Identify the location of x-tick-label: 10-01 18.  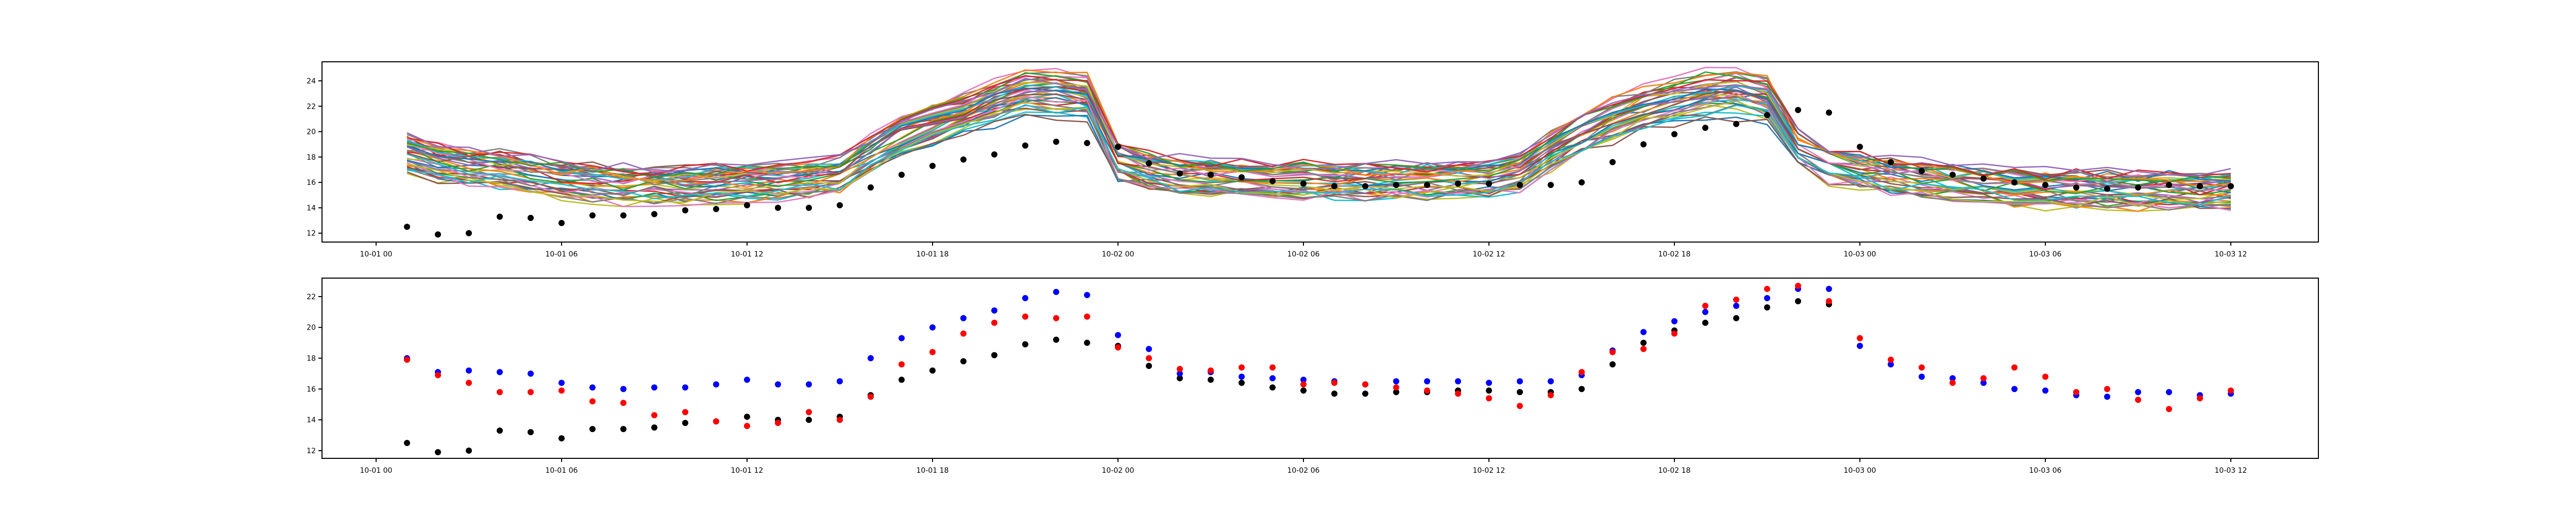
(933, 471).